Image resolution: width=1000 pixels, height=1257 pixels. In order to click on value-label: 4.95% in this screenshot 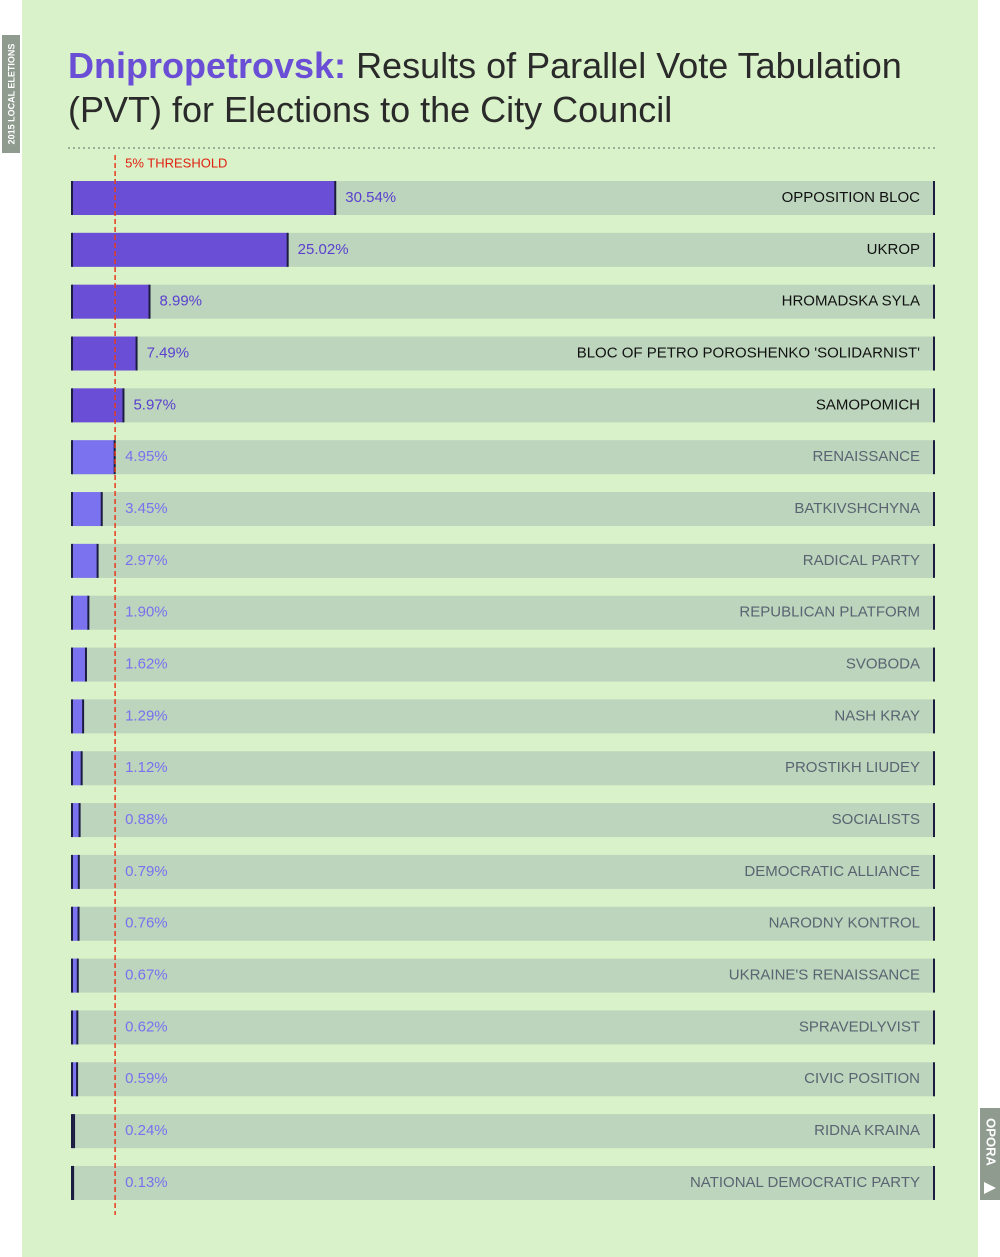, I will do `click(146, 456)`.